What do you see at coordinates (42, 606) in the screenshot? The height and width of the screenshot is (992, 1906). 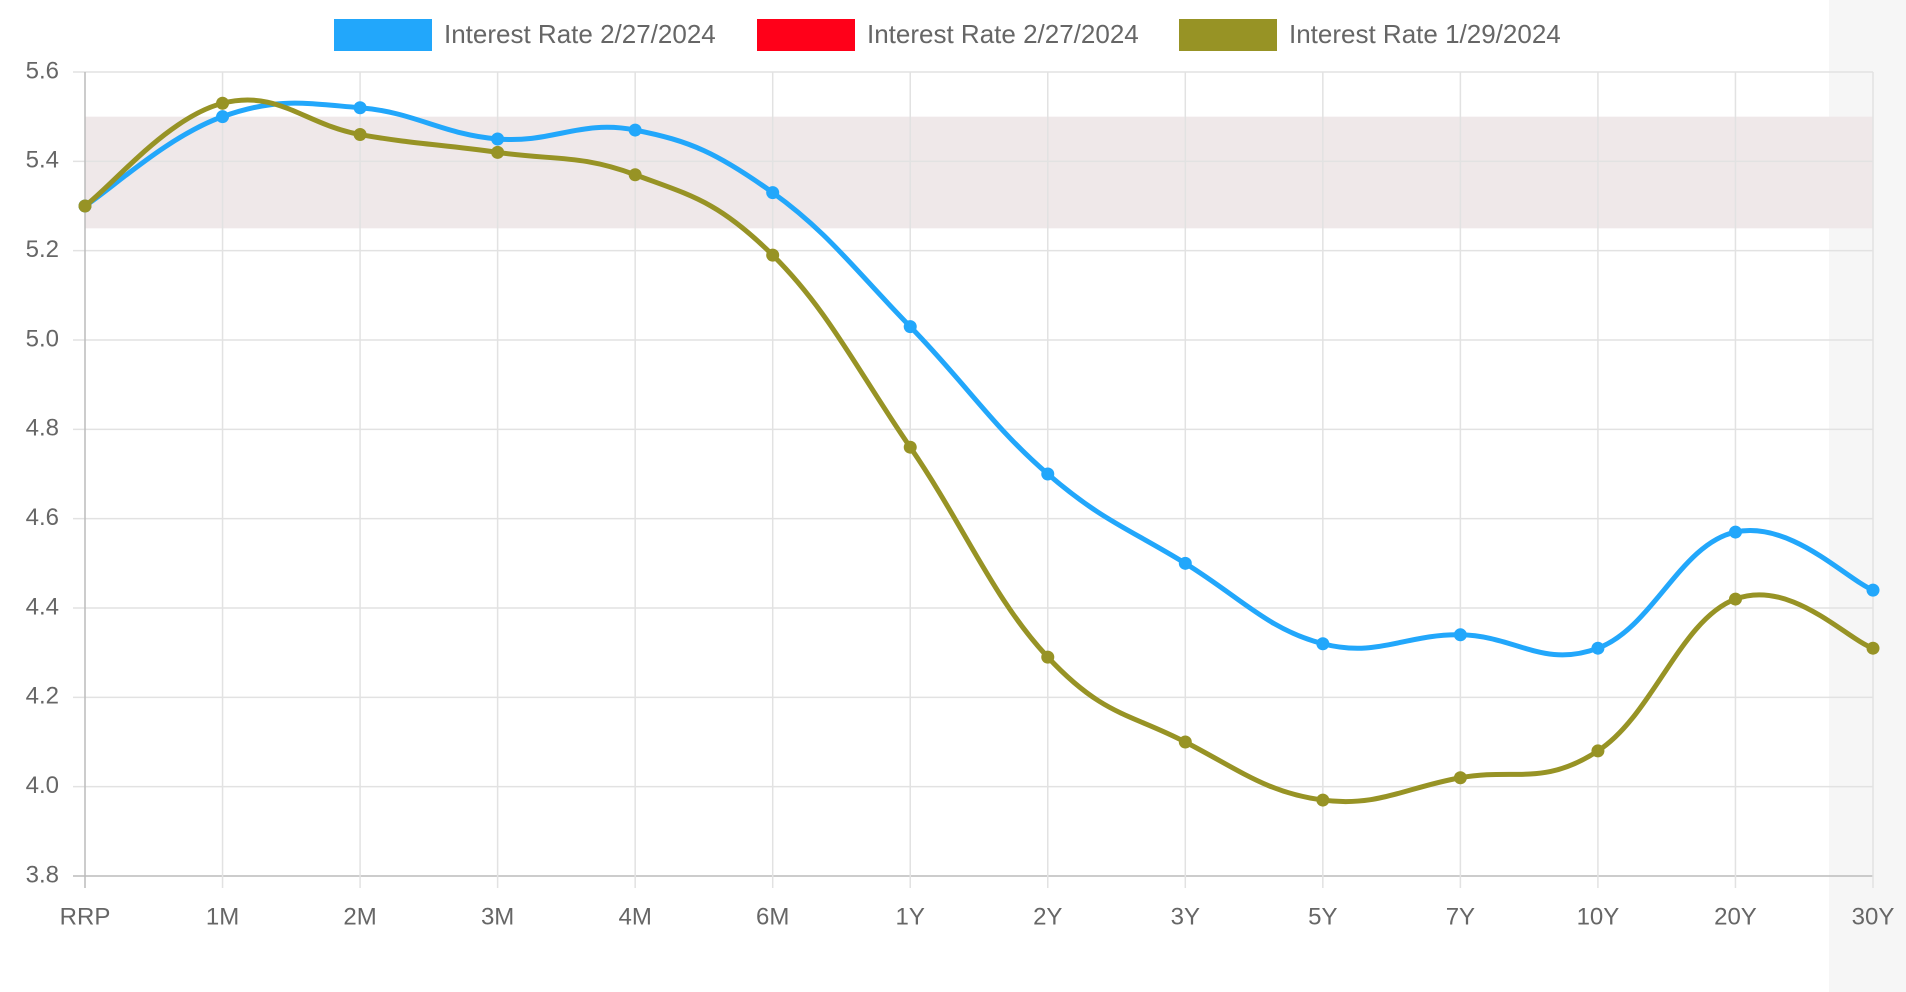 I see `y-tick-label: 4.4` at bounding box center [42, 606].